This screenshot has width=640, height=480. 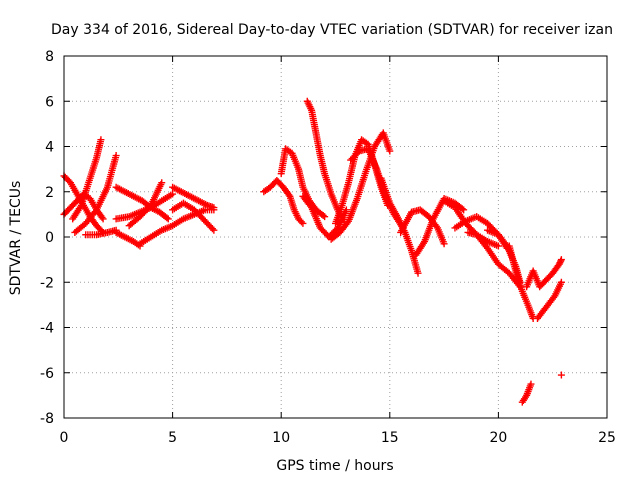 What do you see at coordinates (607, 438) in the screenshot?
I see `x-tick-label: 25` at bounding box center [607, 438].